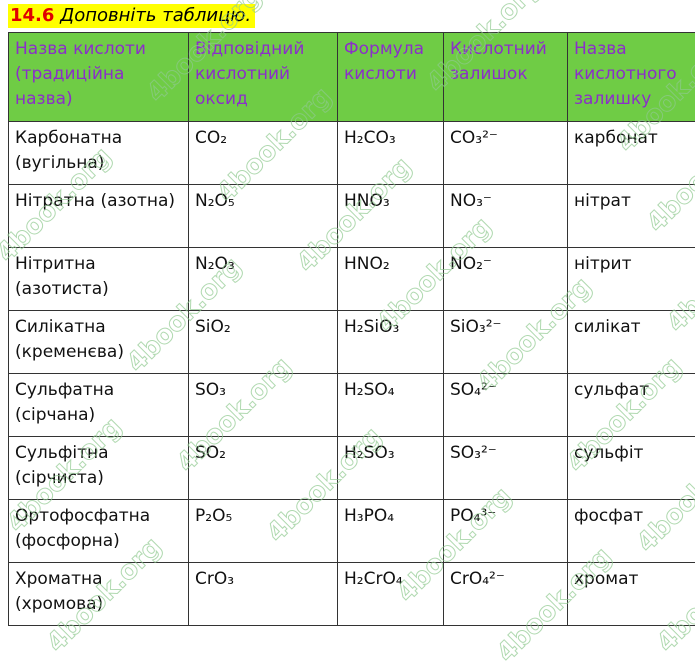 Image resolution: width=695 pixels, height=668 pixels. What do you see at coordinates (263, 342) in the screenshot?
I see `table-cell: SiO₂` at bounding box center [263, 342].